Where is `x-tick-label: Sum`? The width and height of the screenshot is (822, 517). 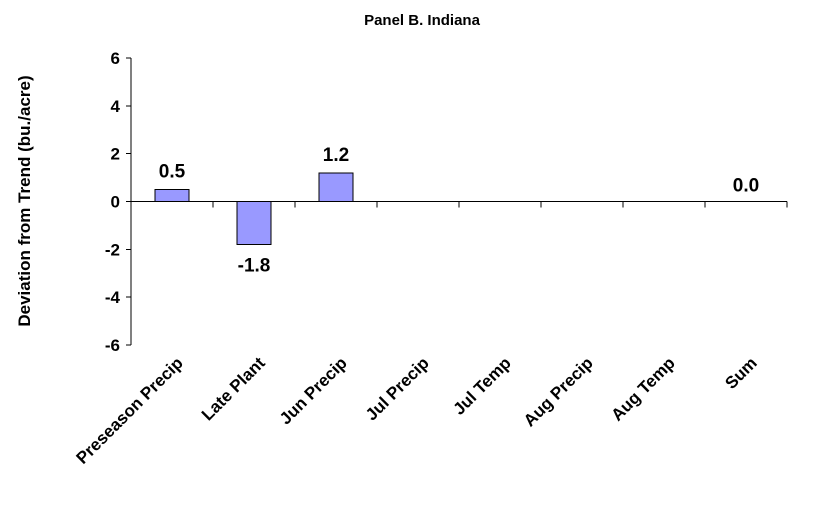
x-tick-label: Sum is located at coordinates (740, 372).